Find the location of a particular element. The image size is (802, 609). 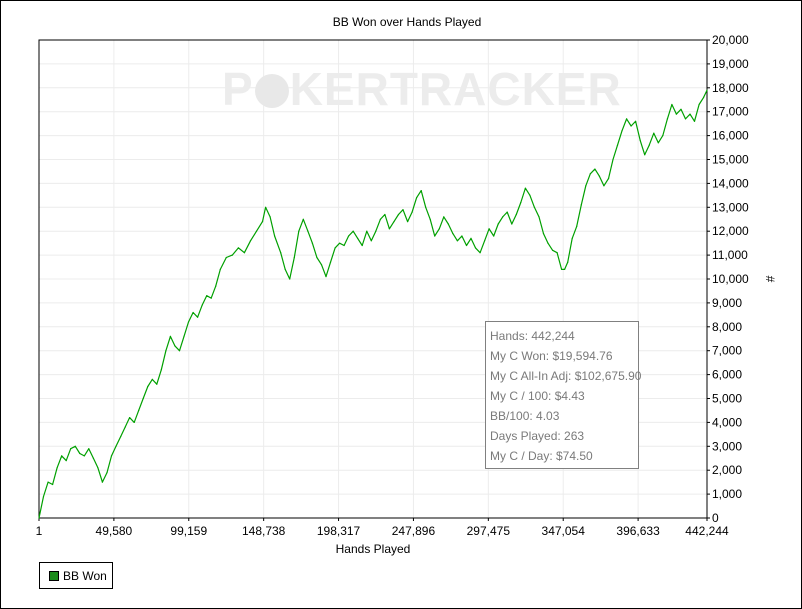

y-tick-label: 8,000 is located at coordinates (727, 327).